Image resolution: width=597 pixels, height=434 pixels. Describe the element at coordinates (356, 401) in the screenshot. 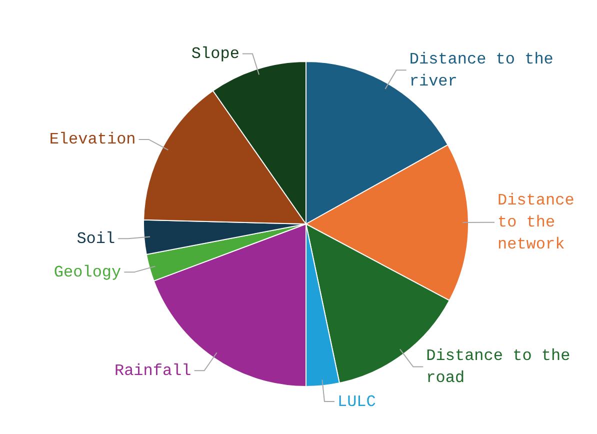

I see `slice-label: LULC` at that location.